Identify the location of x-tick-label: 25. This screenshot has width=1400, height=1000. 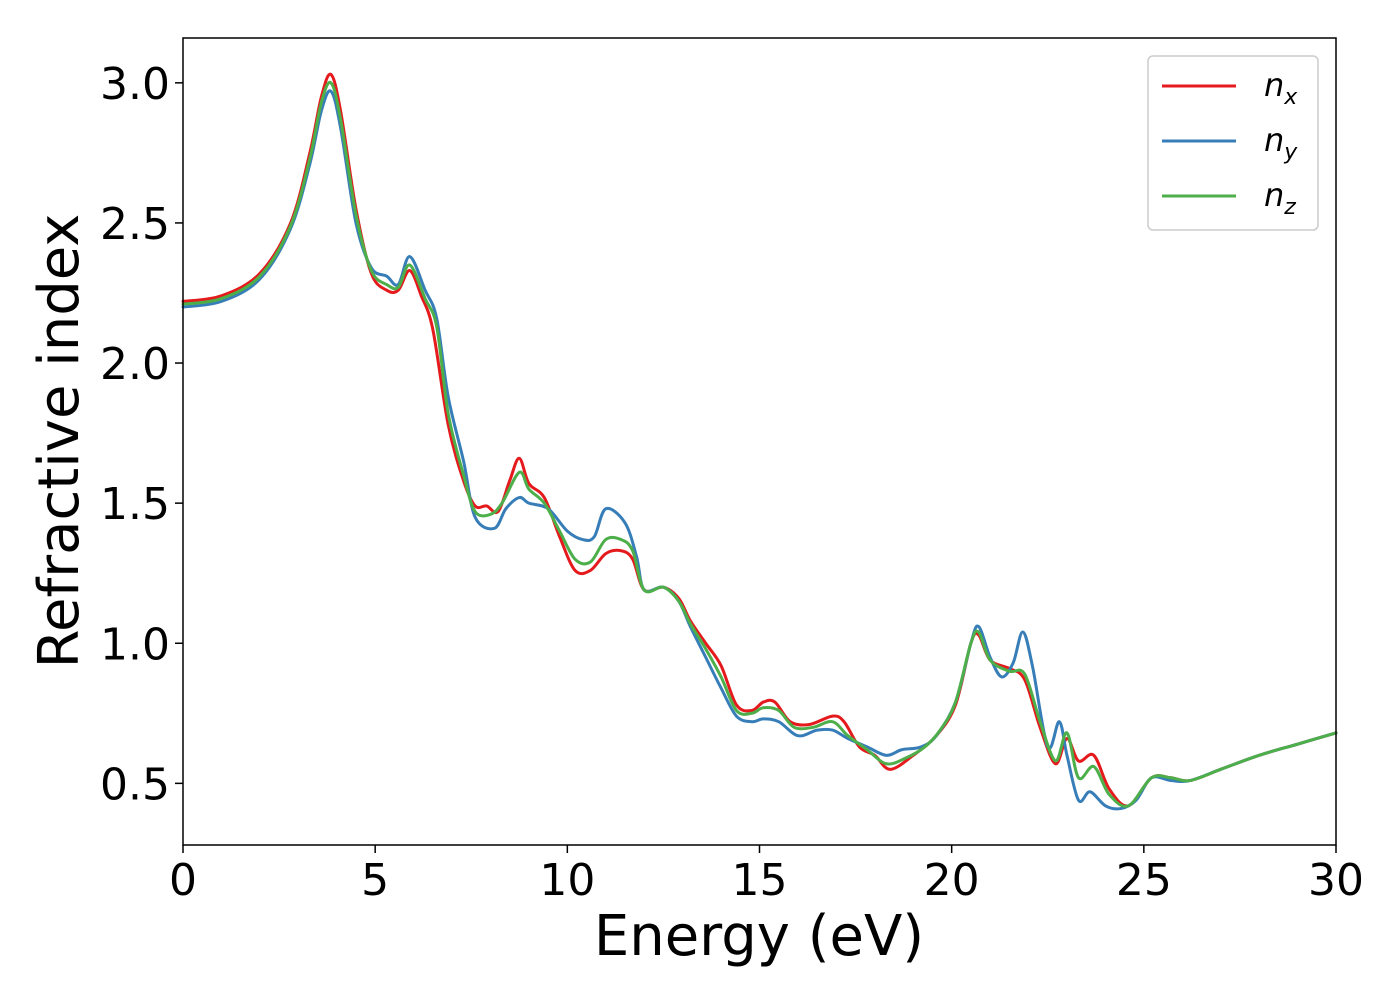
(1144, 880).